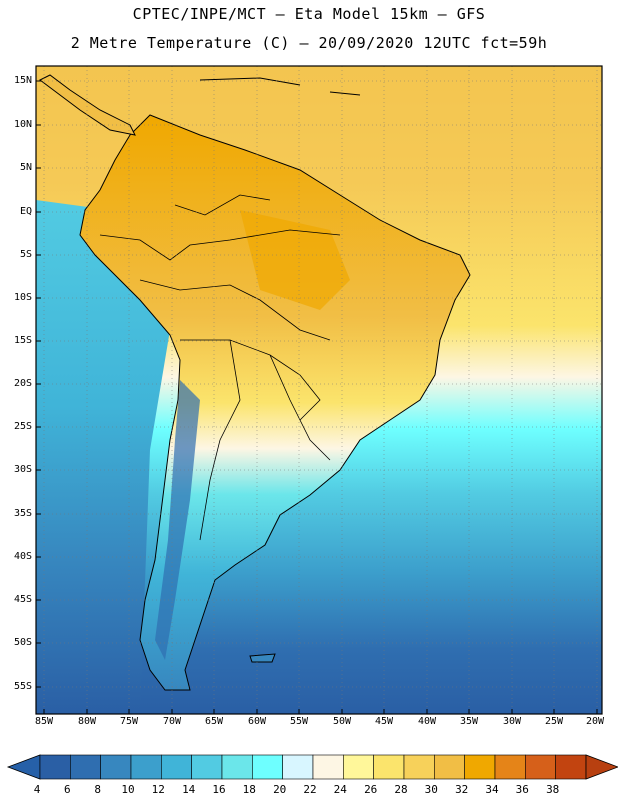  I want to click on colorbar-label: 38, so click(553, 789).